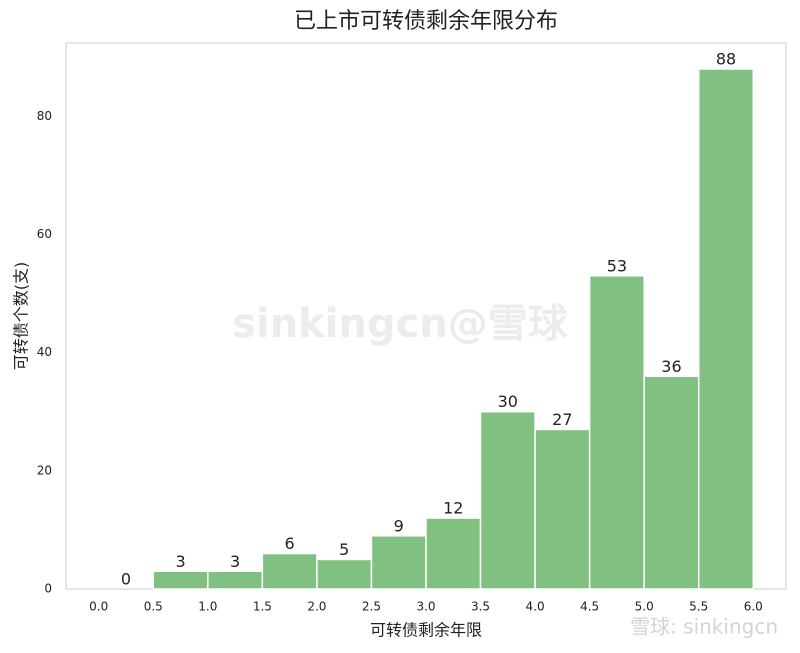  Describe the element at coordinates (98, 607) in the screenshot. I see `x-tick-label: 0.0` at that location.